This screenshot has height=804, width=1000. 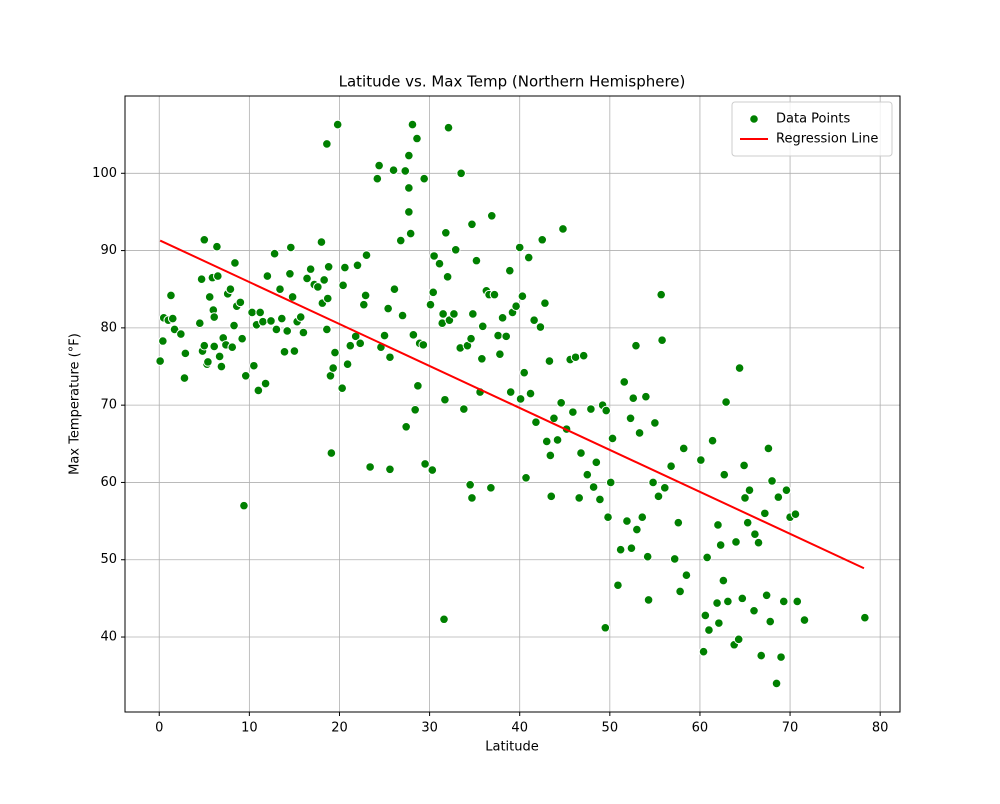 I want to click on y-tick-label: 50, so click(x=108, y=559).